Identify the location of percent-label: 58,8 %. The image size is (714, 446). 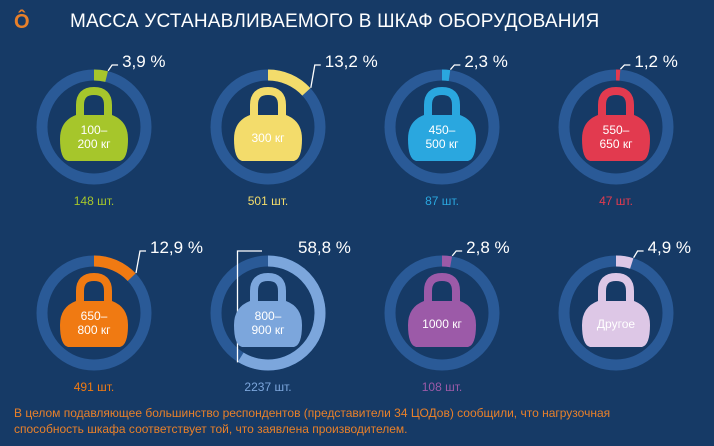
(324, 247).